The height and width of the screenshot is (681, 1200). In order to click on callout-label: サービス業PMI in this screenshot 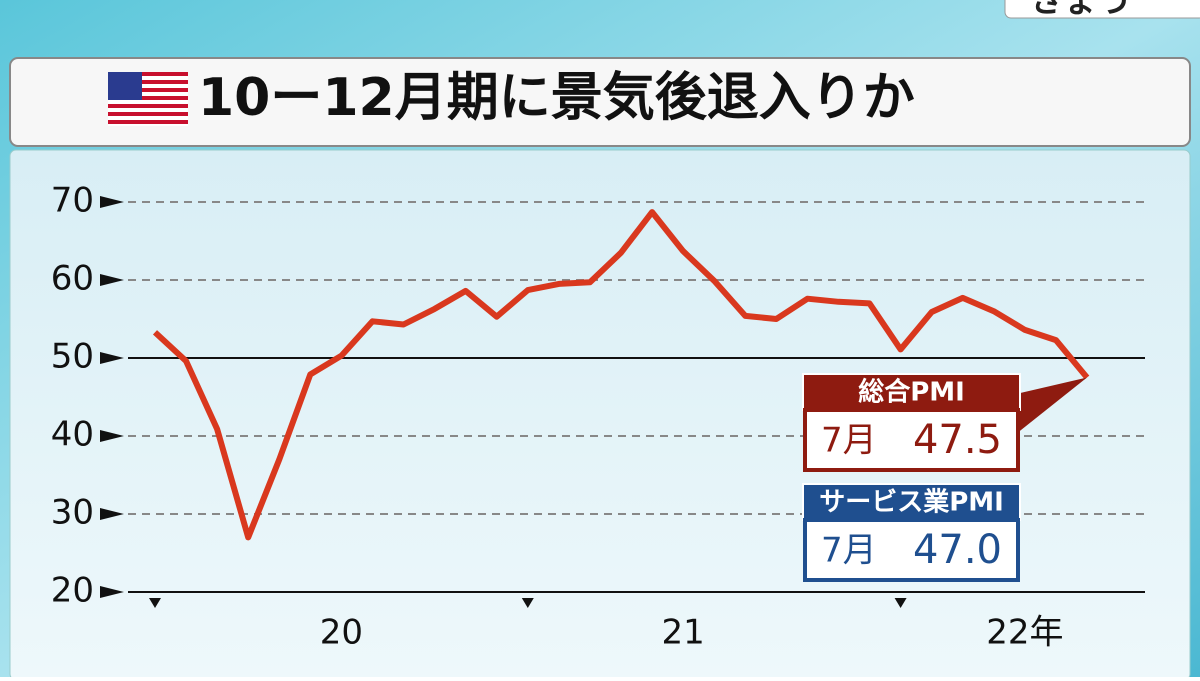, I will do `click(911, 503)`.